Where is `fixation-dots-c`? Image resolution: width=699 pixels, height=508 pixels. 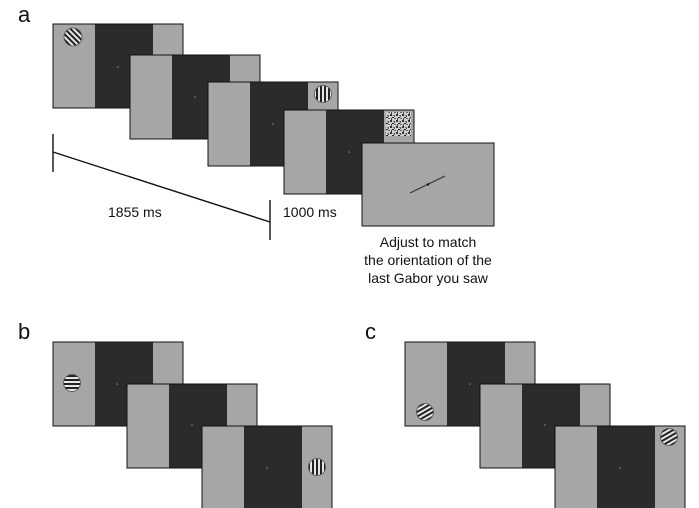 fixation-dots-c is located at coordinates (545, 426).